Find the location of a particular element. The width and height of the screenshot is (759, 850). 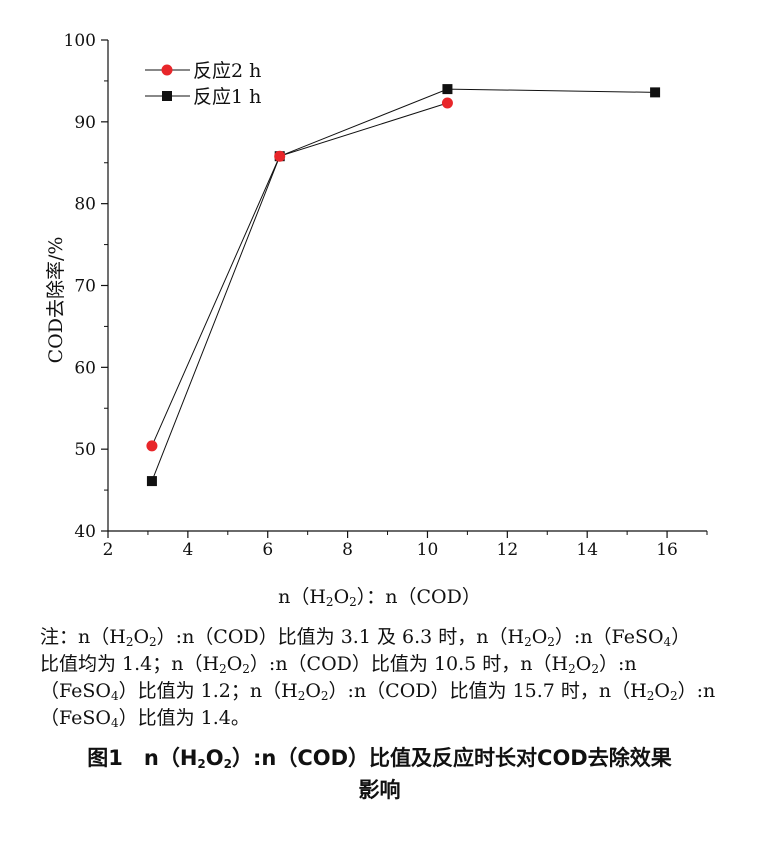

x-axis-label-part: n（H is located at coordinates (302, 597).